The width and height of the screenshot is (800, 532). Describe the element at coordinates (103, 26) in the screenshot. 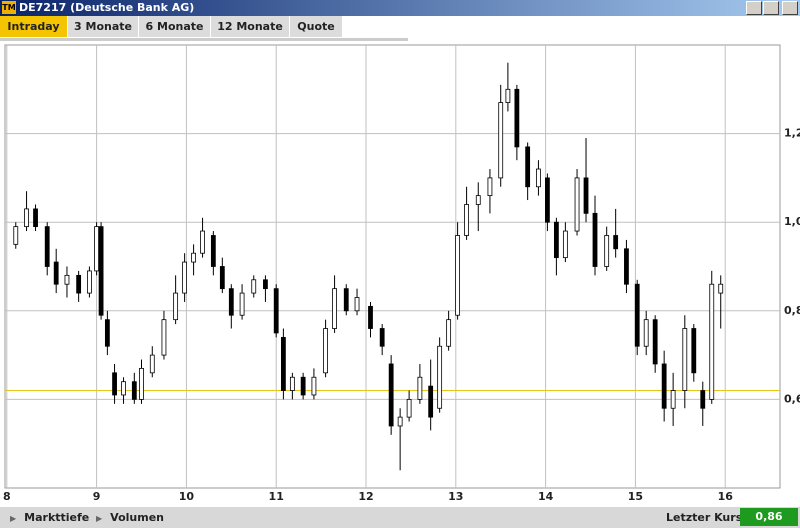

I see `tab: 3 Monate` at that location.